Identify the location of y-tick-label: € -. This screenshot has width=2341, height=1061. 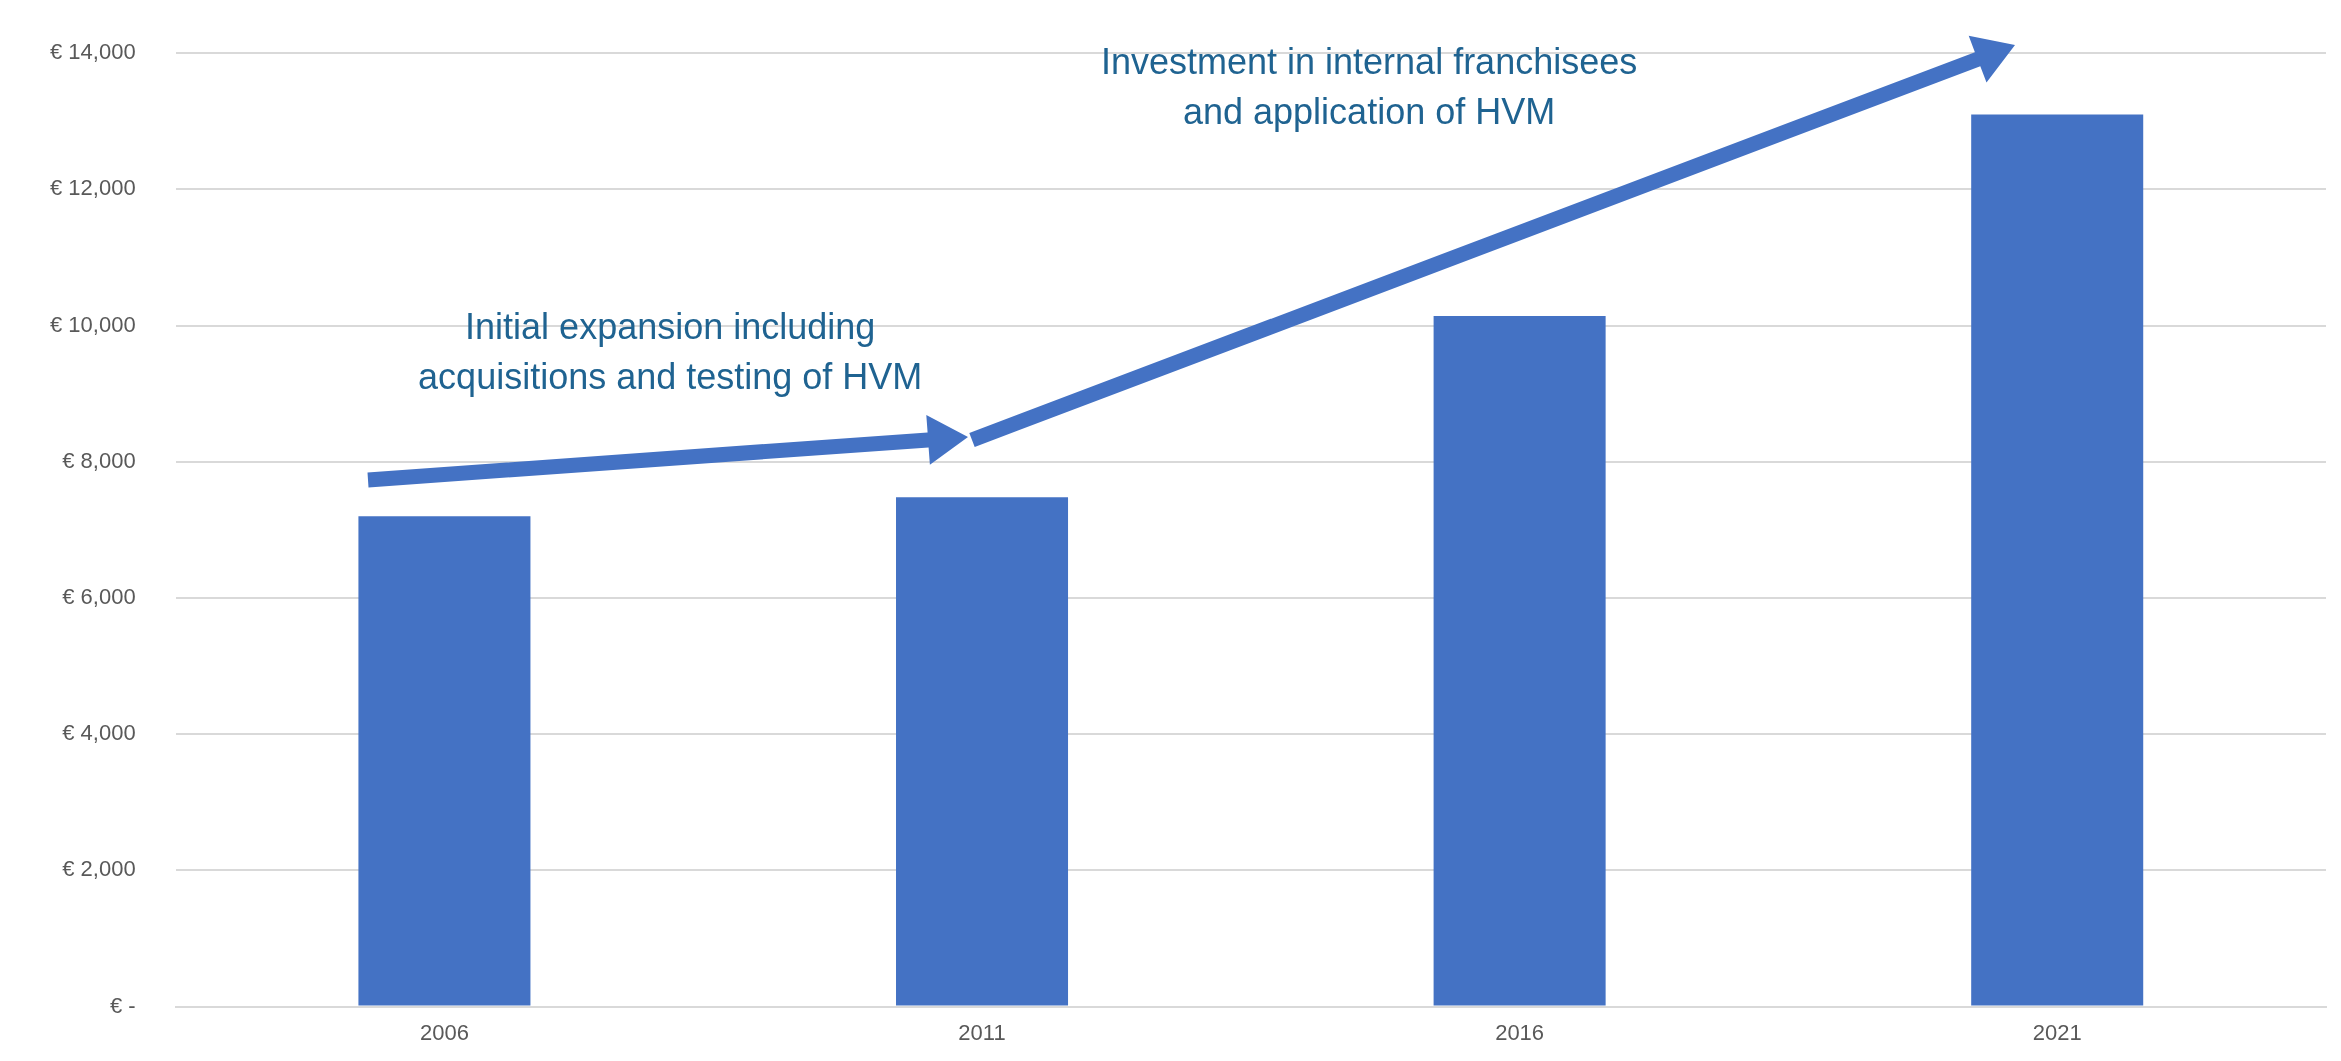
(122, 1005).